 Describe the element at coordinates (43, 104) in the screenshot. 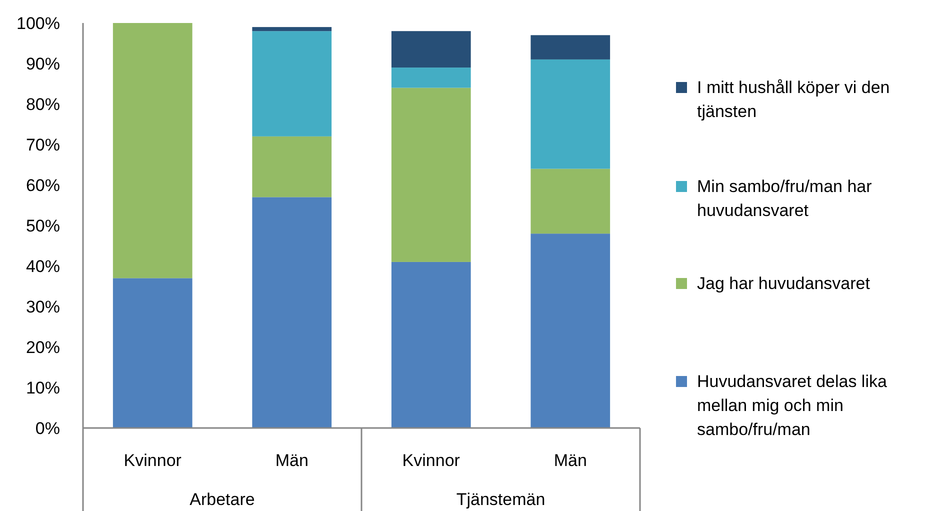

I see `y-tick-label: 80%` at that location.